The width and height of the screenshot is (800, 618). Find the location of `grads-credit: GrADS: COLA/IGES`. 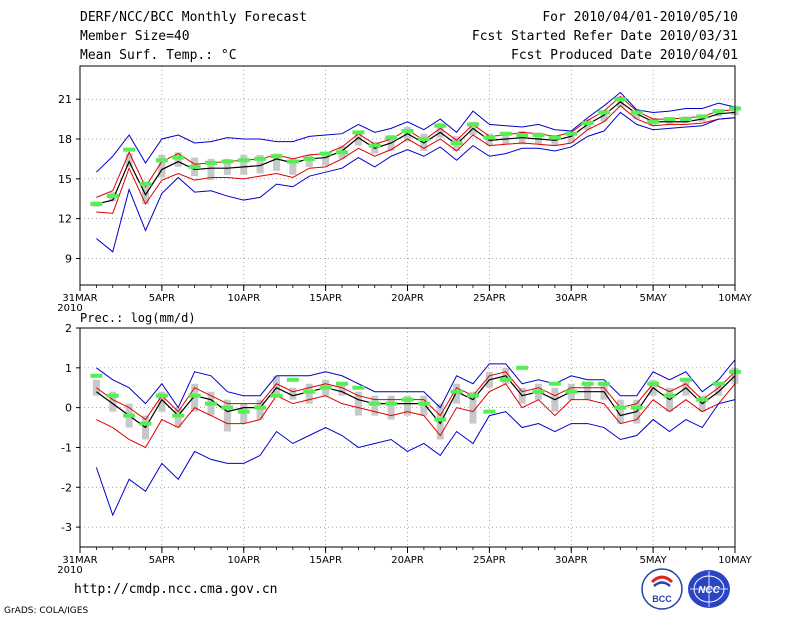

grads-credit: GrADS: COLA/IGES is located at coordinates (46, 611).